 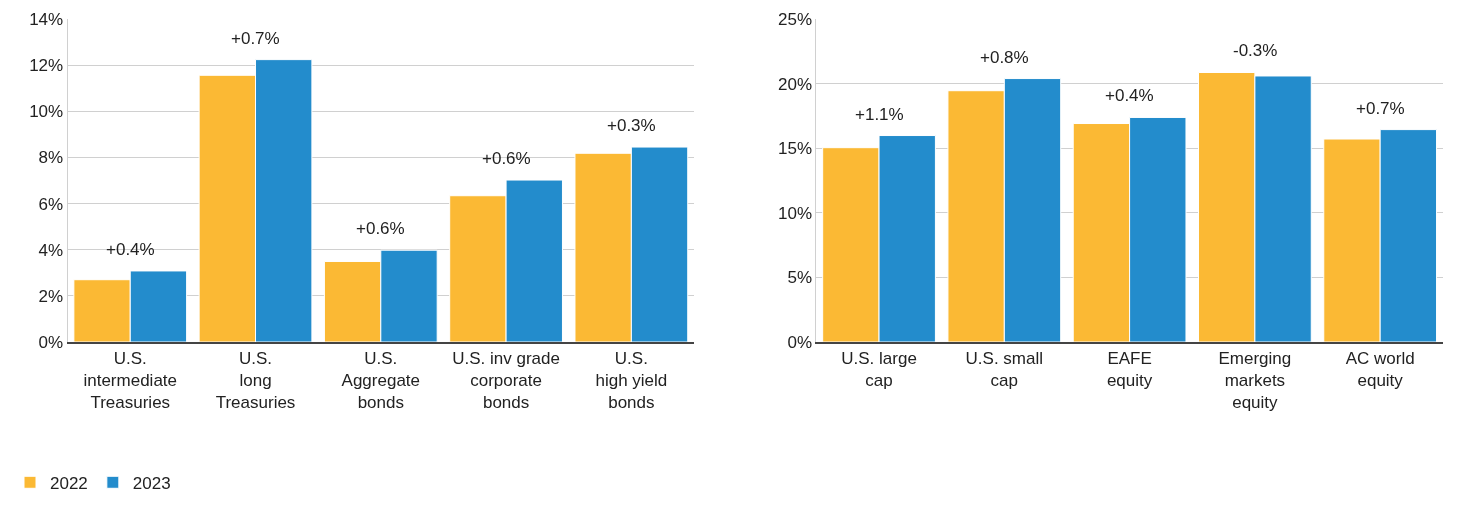 What do you see at coordinates (51, 204) in the screenshot?
I see `y-tick-label: 6%` at bounding box center [51, 204].